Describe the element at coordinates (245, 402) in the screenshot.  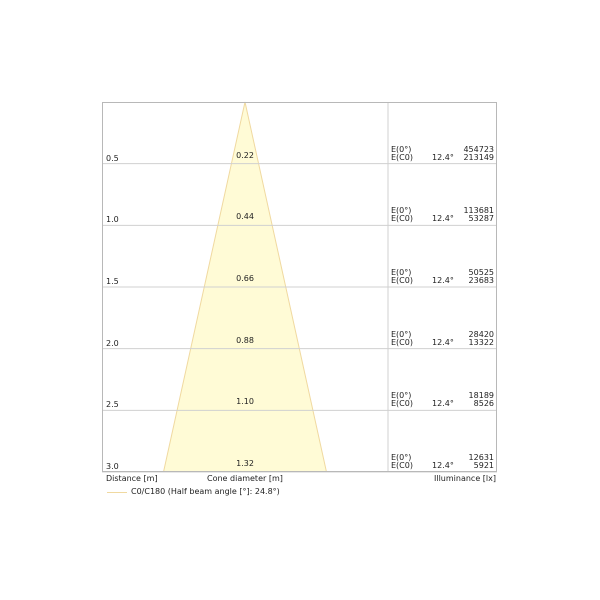
I see `cone-diameter-value: 1.10` at that location.